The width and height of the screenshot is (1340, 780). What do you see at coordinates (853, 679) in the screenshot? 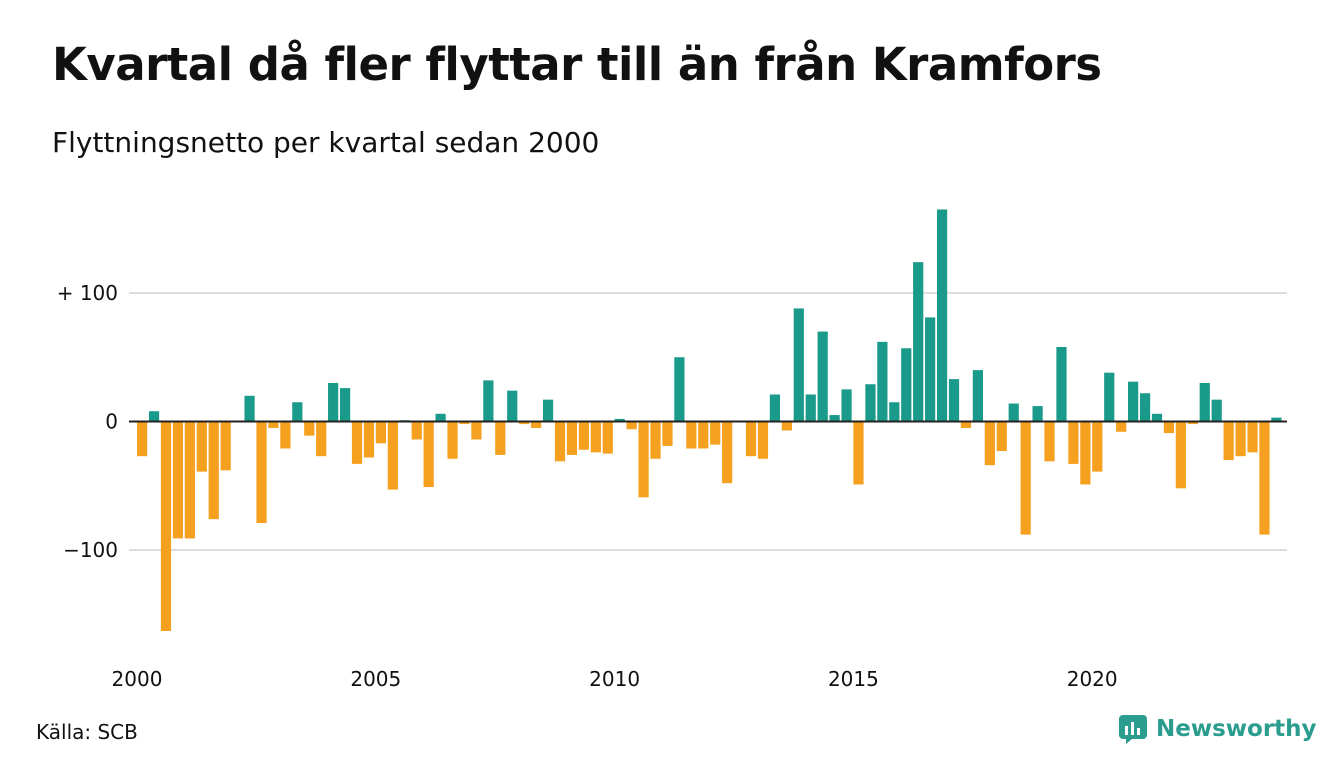
I see `x-tick-label: 2015` at bounding box center [853, 679].